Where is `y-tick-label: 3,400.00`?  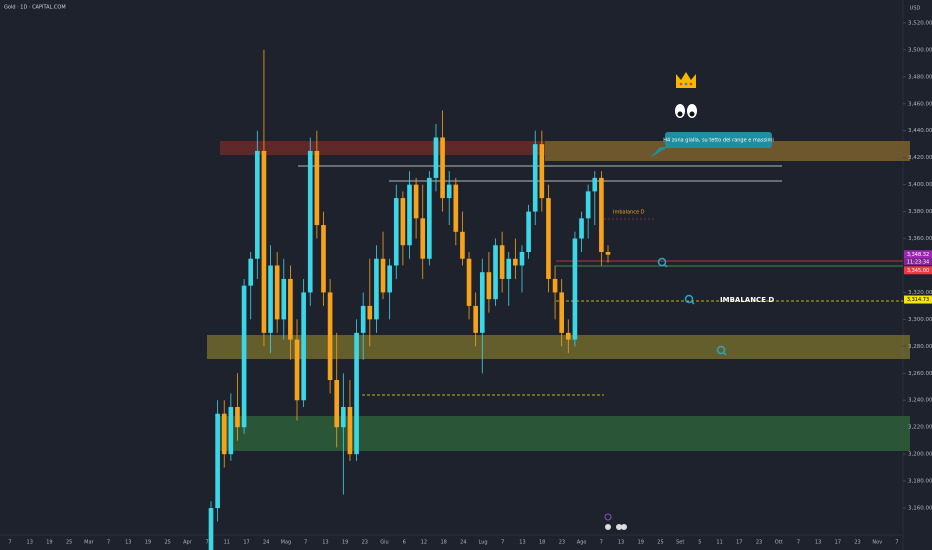
y-tick-label: 3,400.00 is located at coordinates (920, 185).